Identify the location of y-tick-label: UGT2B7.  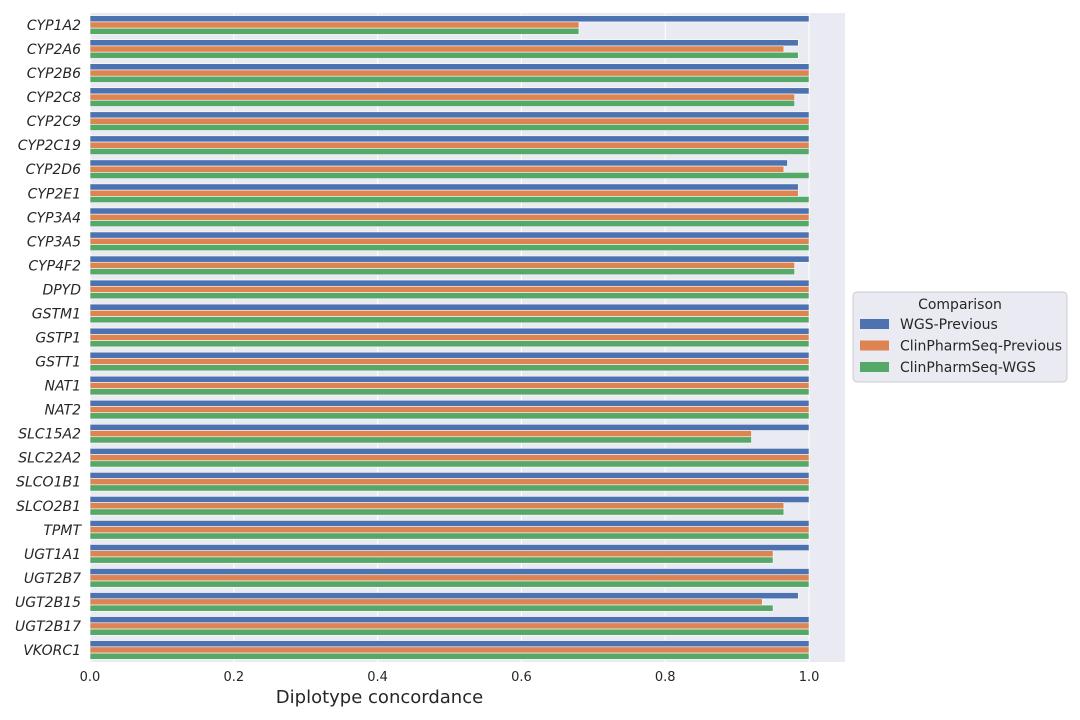
(52, 579).